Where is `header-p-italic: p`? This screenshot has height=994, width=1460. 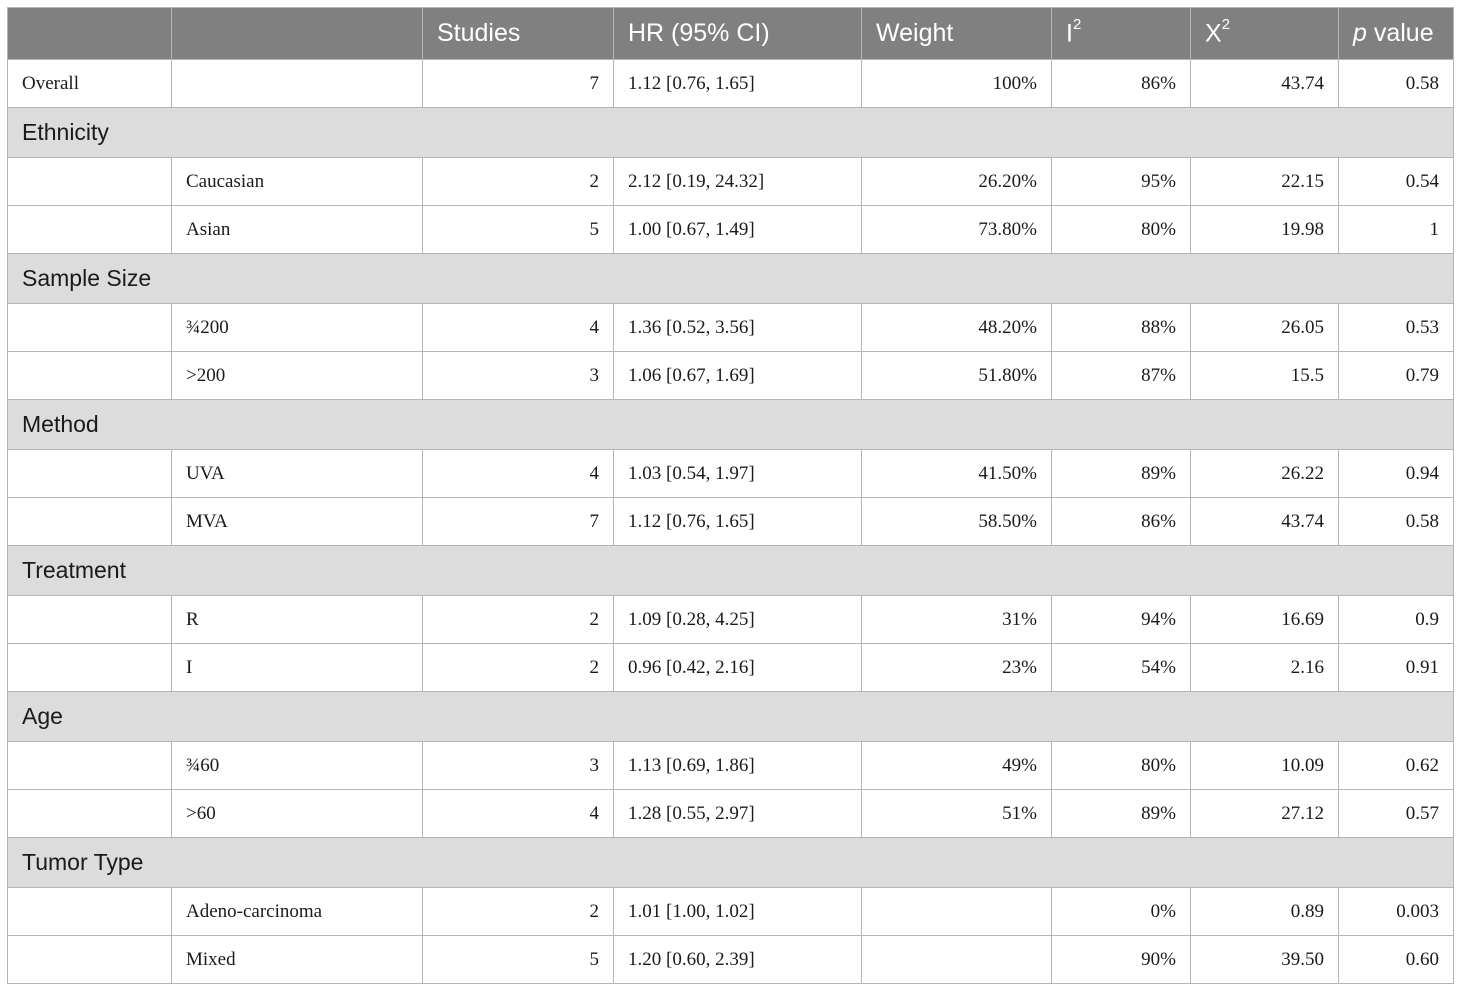 header-p-italic: p is located at coordinates (1360, 33).